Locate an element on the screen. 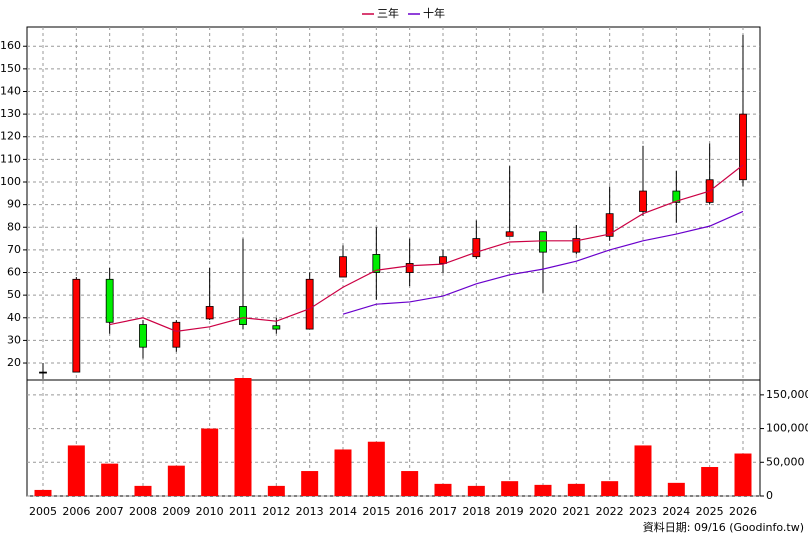 Image resolution: width=808 pixels, height=540 pixels. y-tick-label: 30 is located at coordinates (14, 339).